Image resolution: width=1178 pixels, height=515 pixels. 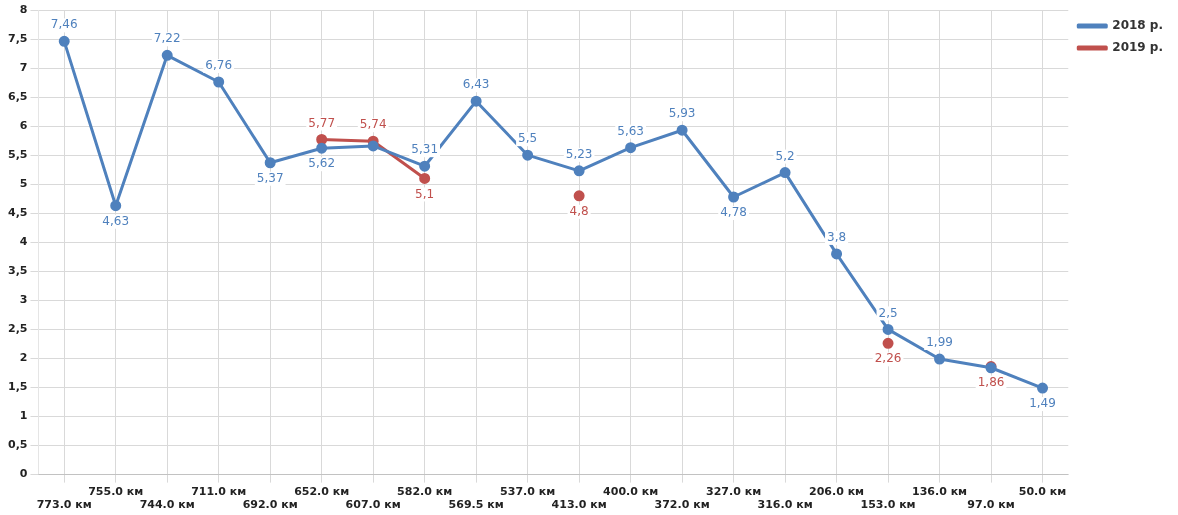 I want to click on x-tick-label: 316.0 км, so click(x=785, y=505).